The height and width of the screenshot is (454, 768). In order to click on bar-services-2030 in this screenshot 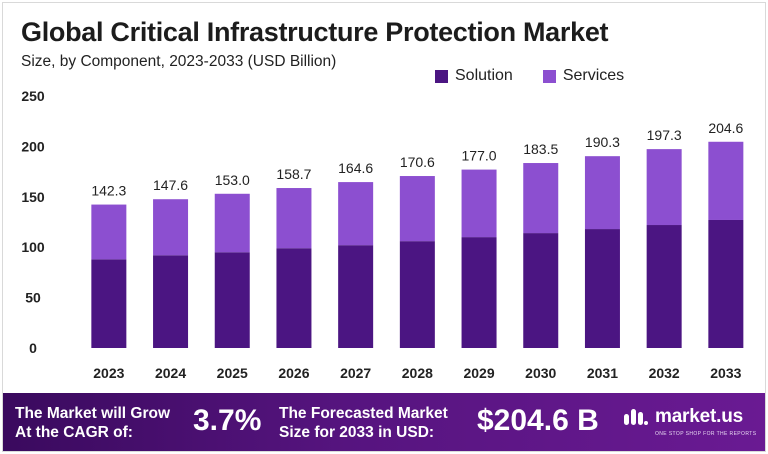, I will do `click(541, 198)`.